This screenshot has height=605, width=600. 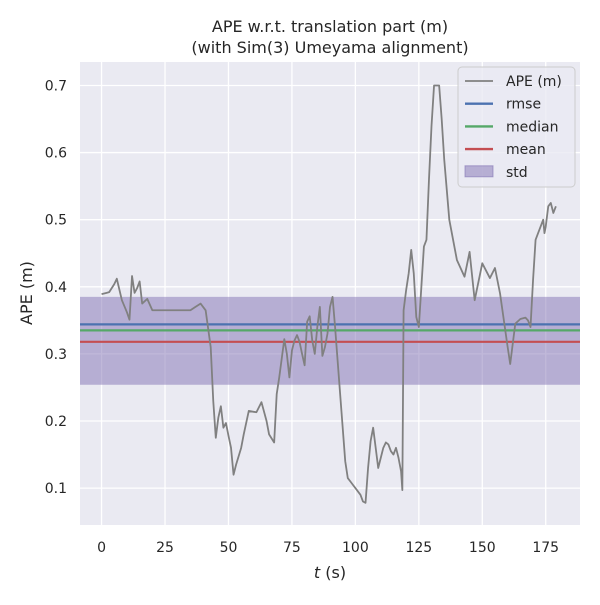 I want to click on legend-label-median: median, so click(x=532, y=127).